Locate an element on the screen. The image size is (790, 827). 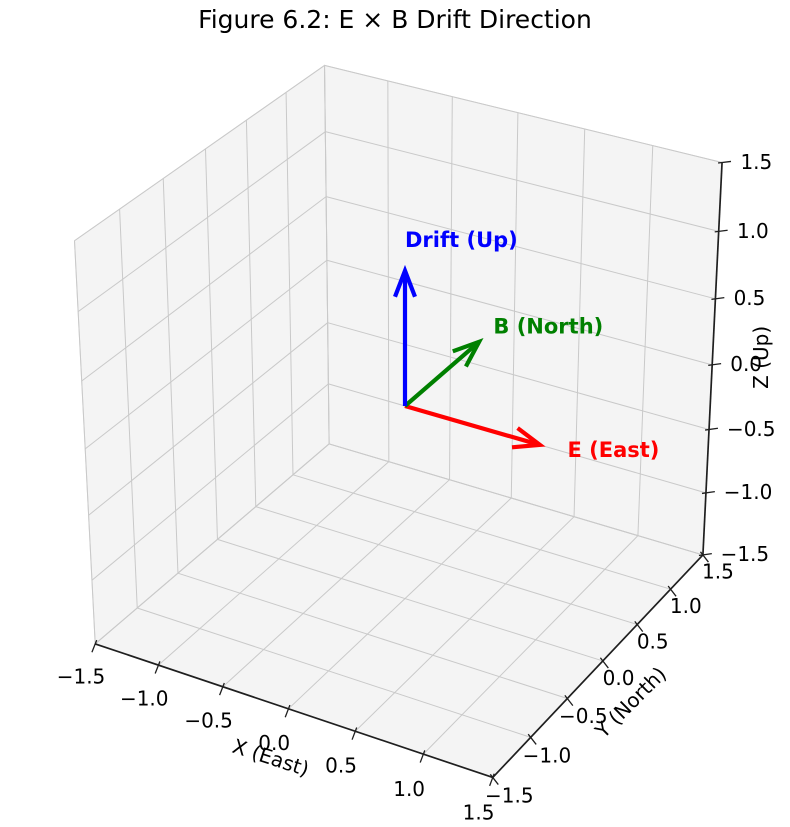
y-tick-label: 0.5 is located at coordinates (653, 642).